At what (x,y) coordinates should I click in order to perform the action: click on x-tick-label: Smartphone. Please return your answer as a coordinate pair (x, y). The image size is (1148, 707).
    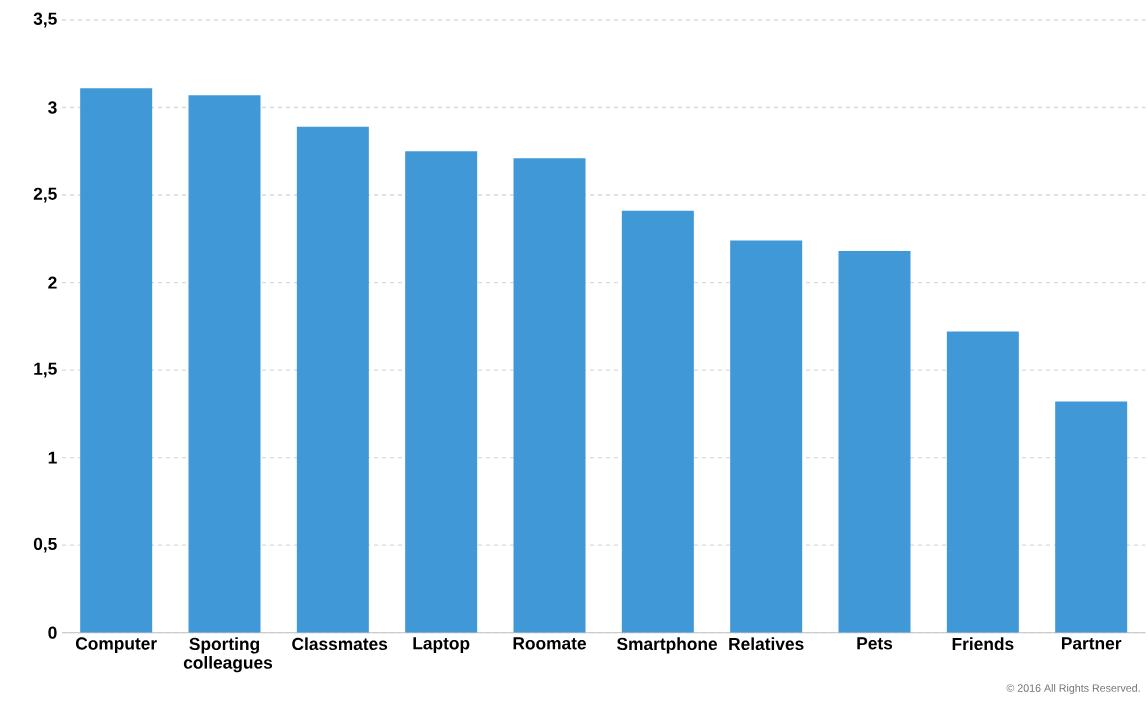
    Looking at the image, I should click on (667, 645).